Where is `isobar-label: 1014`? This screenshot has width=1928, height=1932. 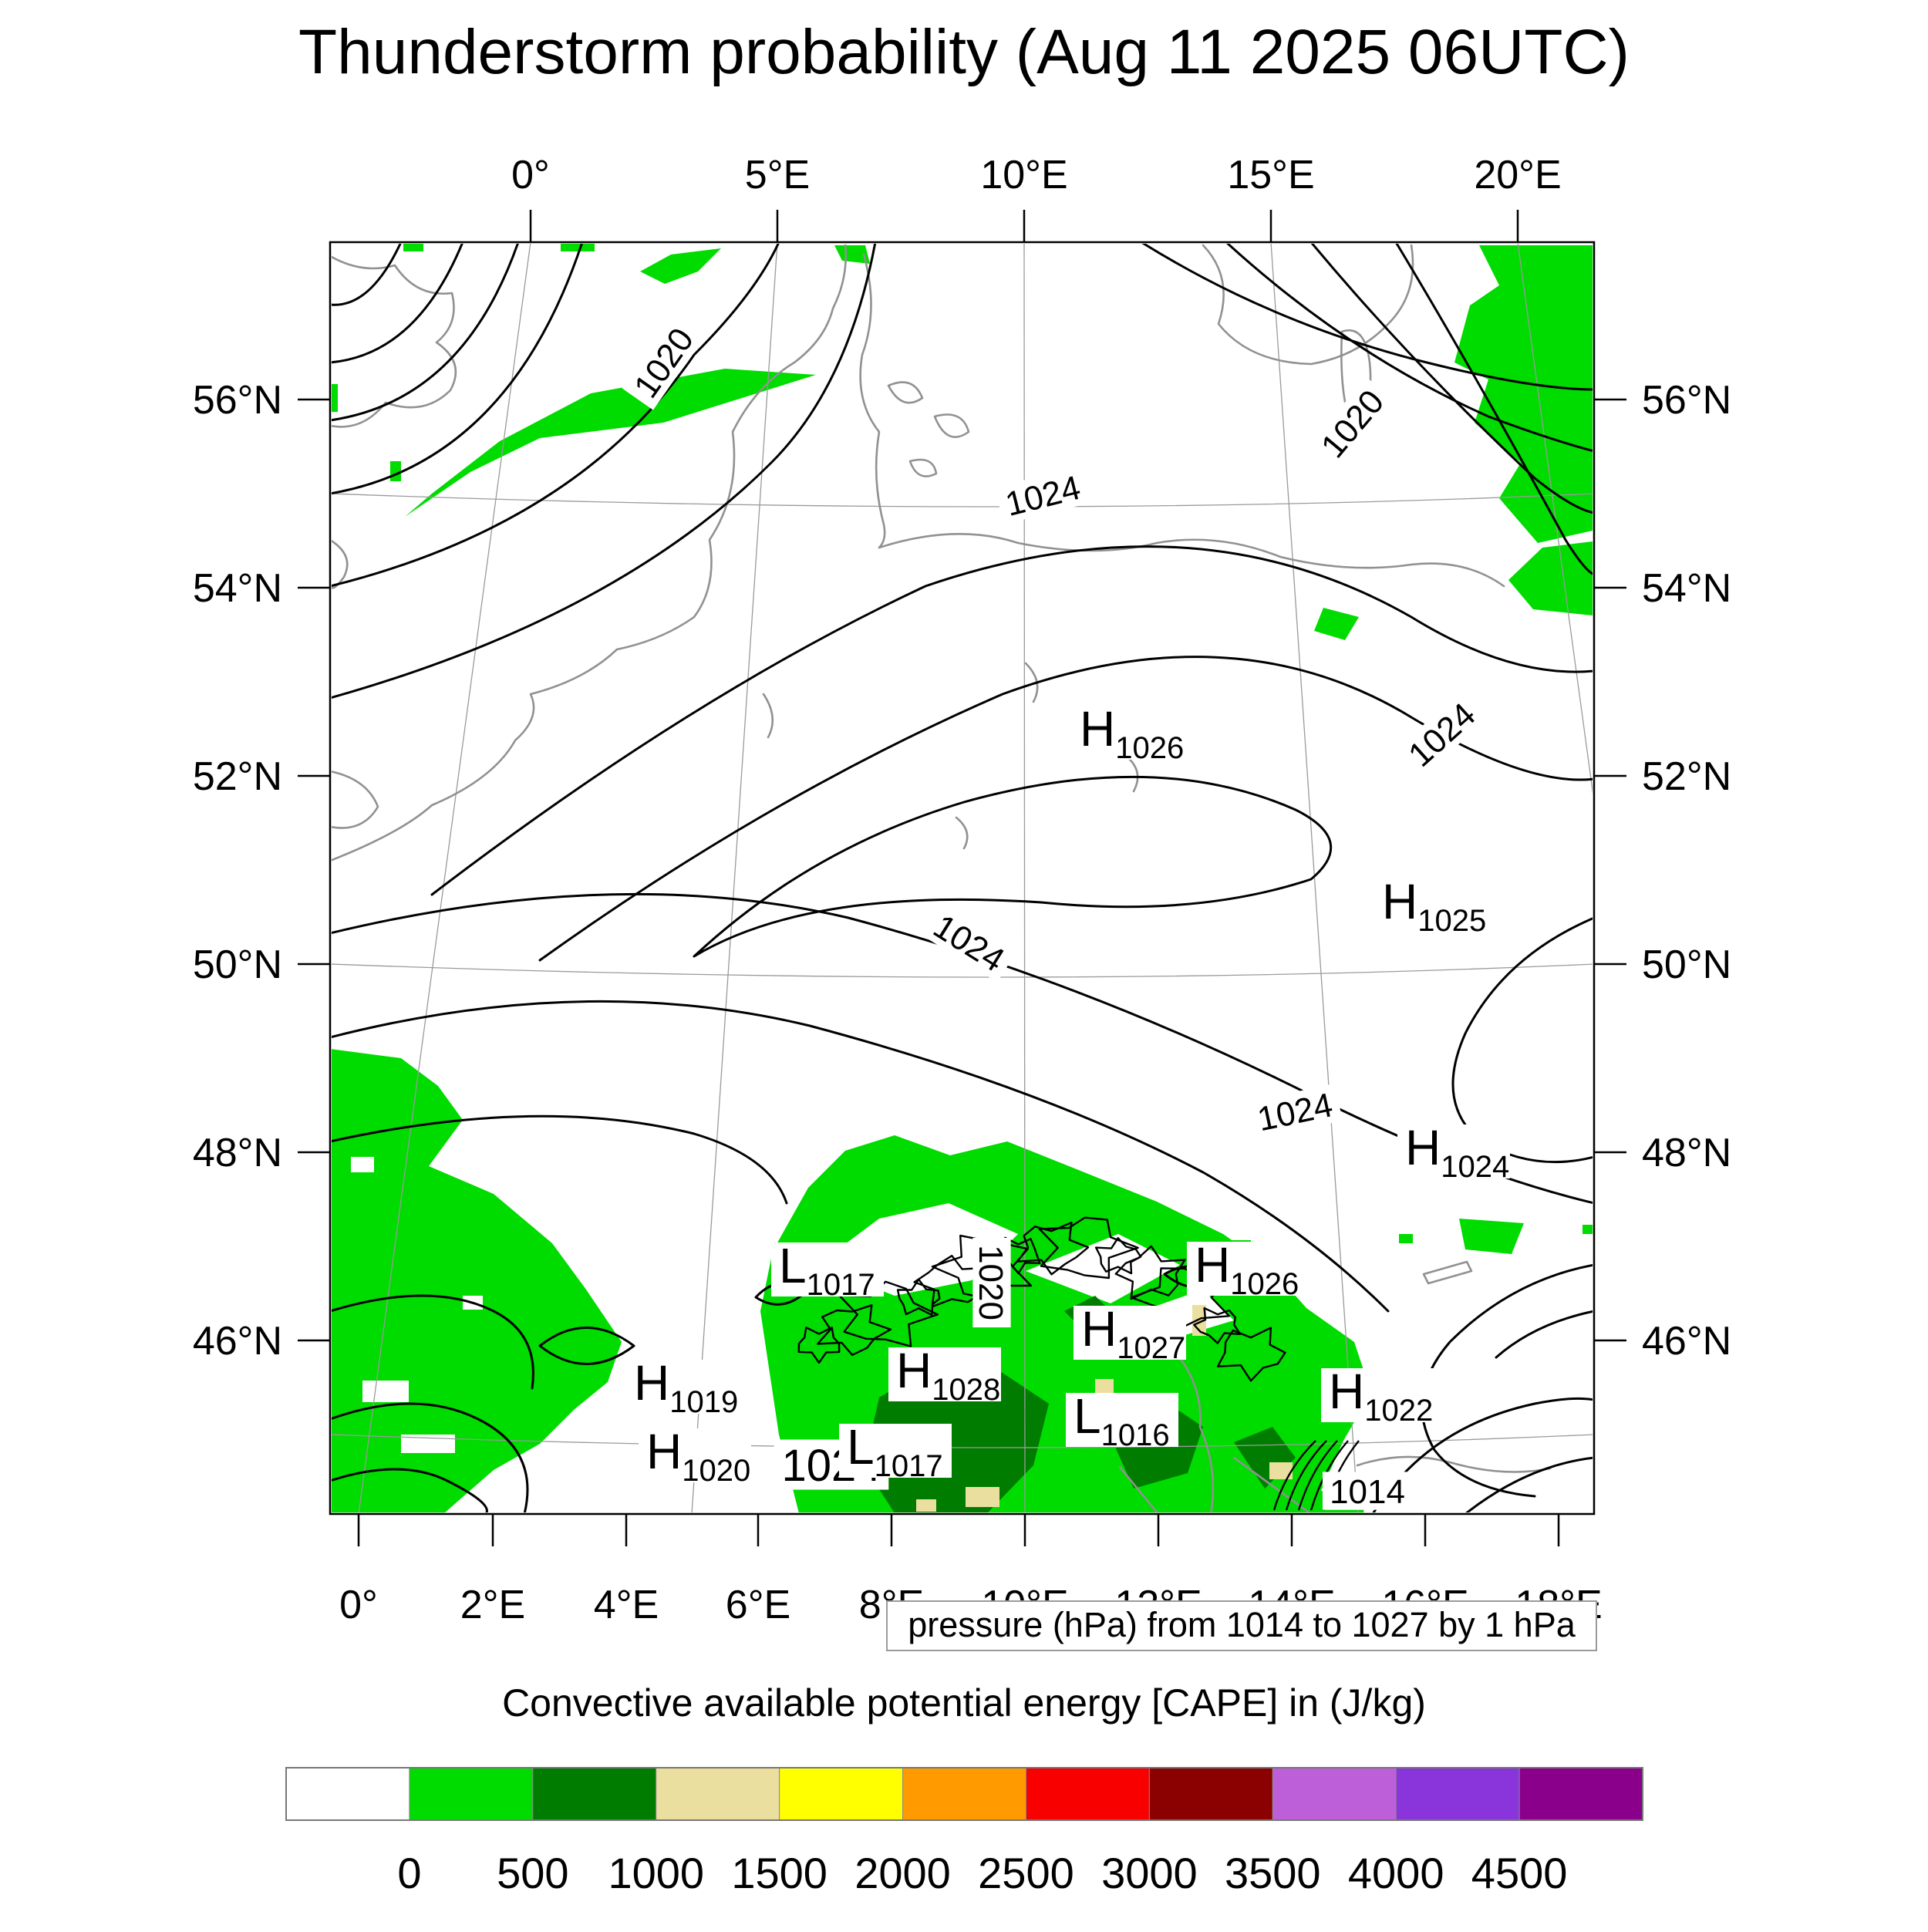 isobar-label: 1014 is located at coordinates (1367, 1491).